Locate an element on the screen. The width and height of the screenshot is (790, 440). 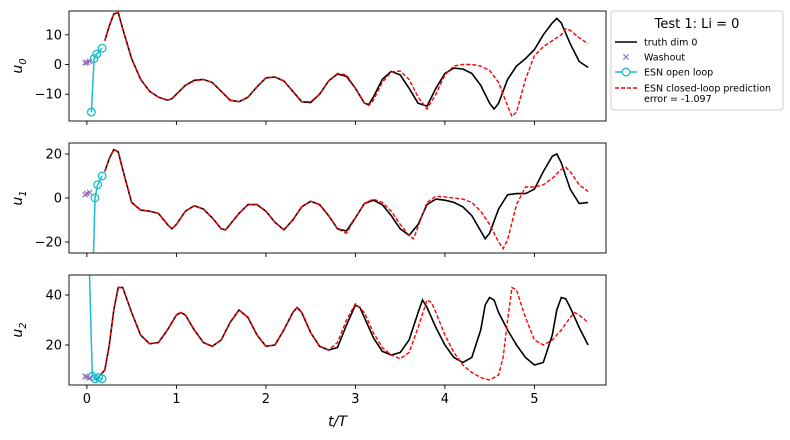
x-tick-label: 2 is located at coordinates (266, 399).